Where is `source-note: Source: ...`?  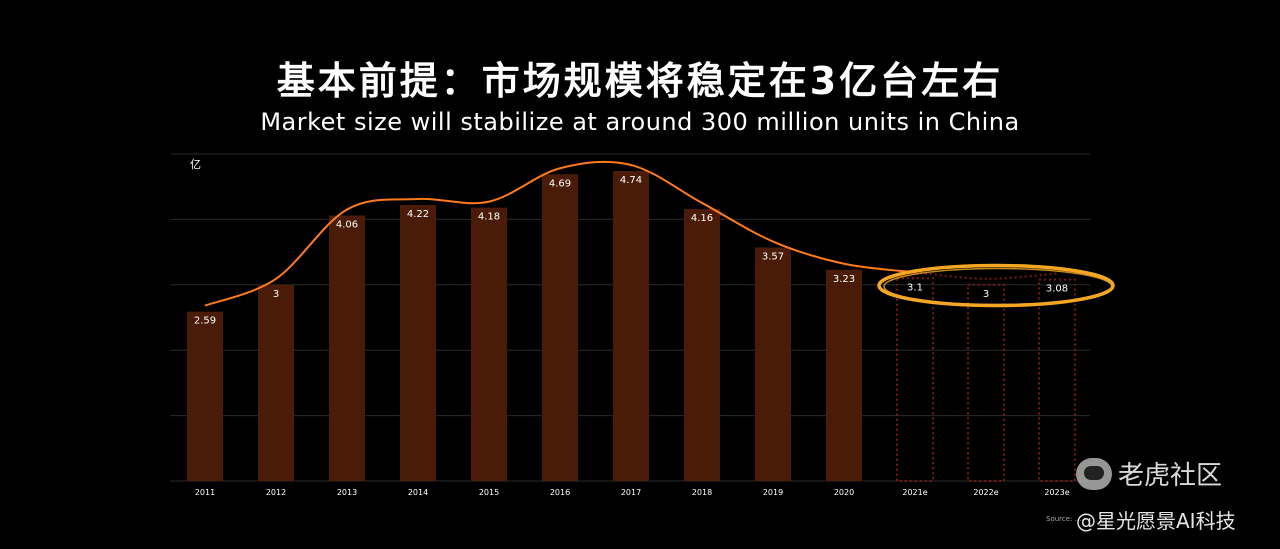 source-note: Source: ... is located at coordinates (1064, 519).